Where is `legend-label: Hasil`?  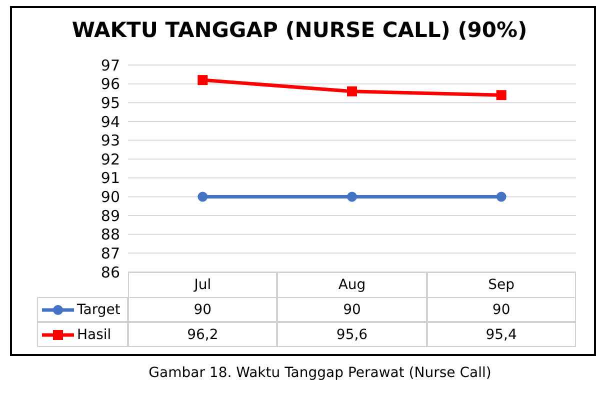
legend-label: Hasil is located at coordinates (94, 334).